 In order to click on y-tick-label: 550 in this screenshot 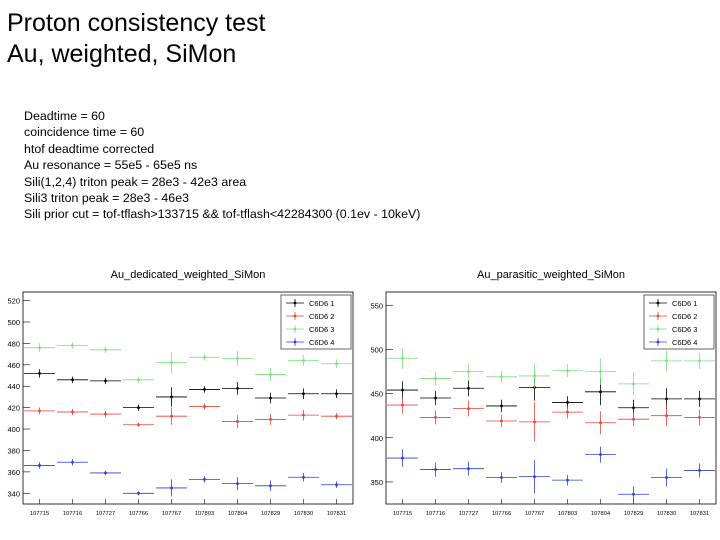, I will do `click(376, 305)`.